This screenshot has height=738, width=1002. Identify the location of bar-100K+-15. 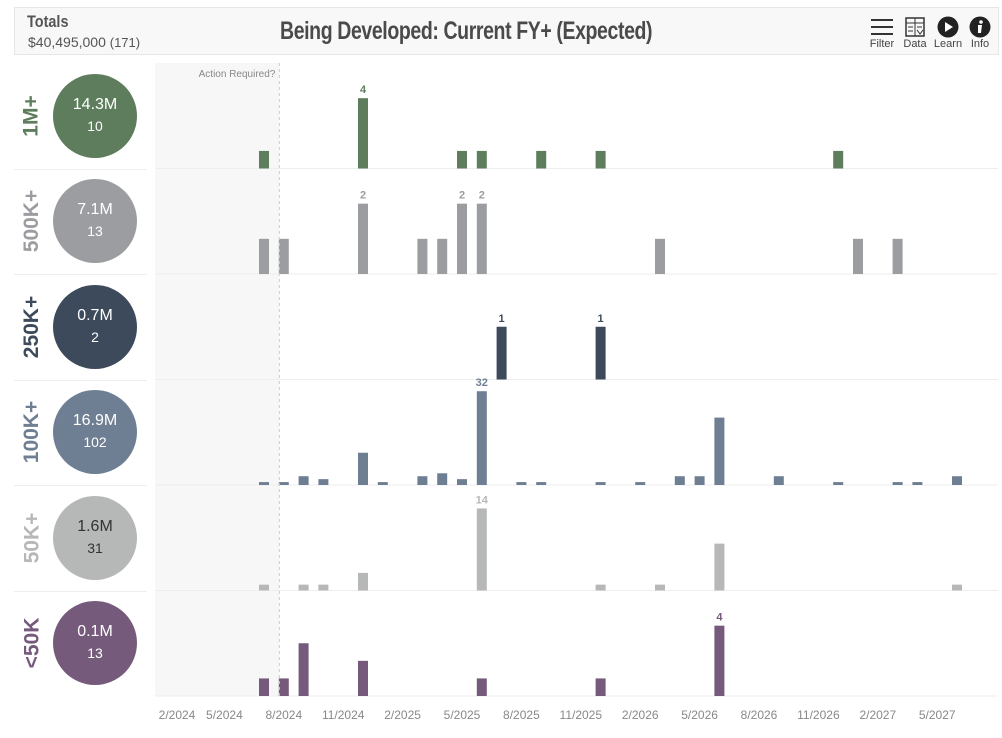
(462, 482).